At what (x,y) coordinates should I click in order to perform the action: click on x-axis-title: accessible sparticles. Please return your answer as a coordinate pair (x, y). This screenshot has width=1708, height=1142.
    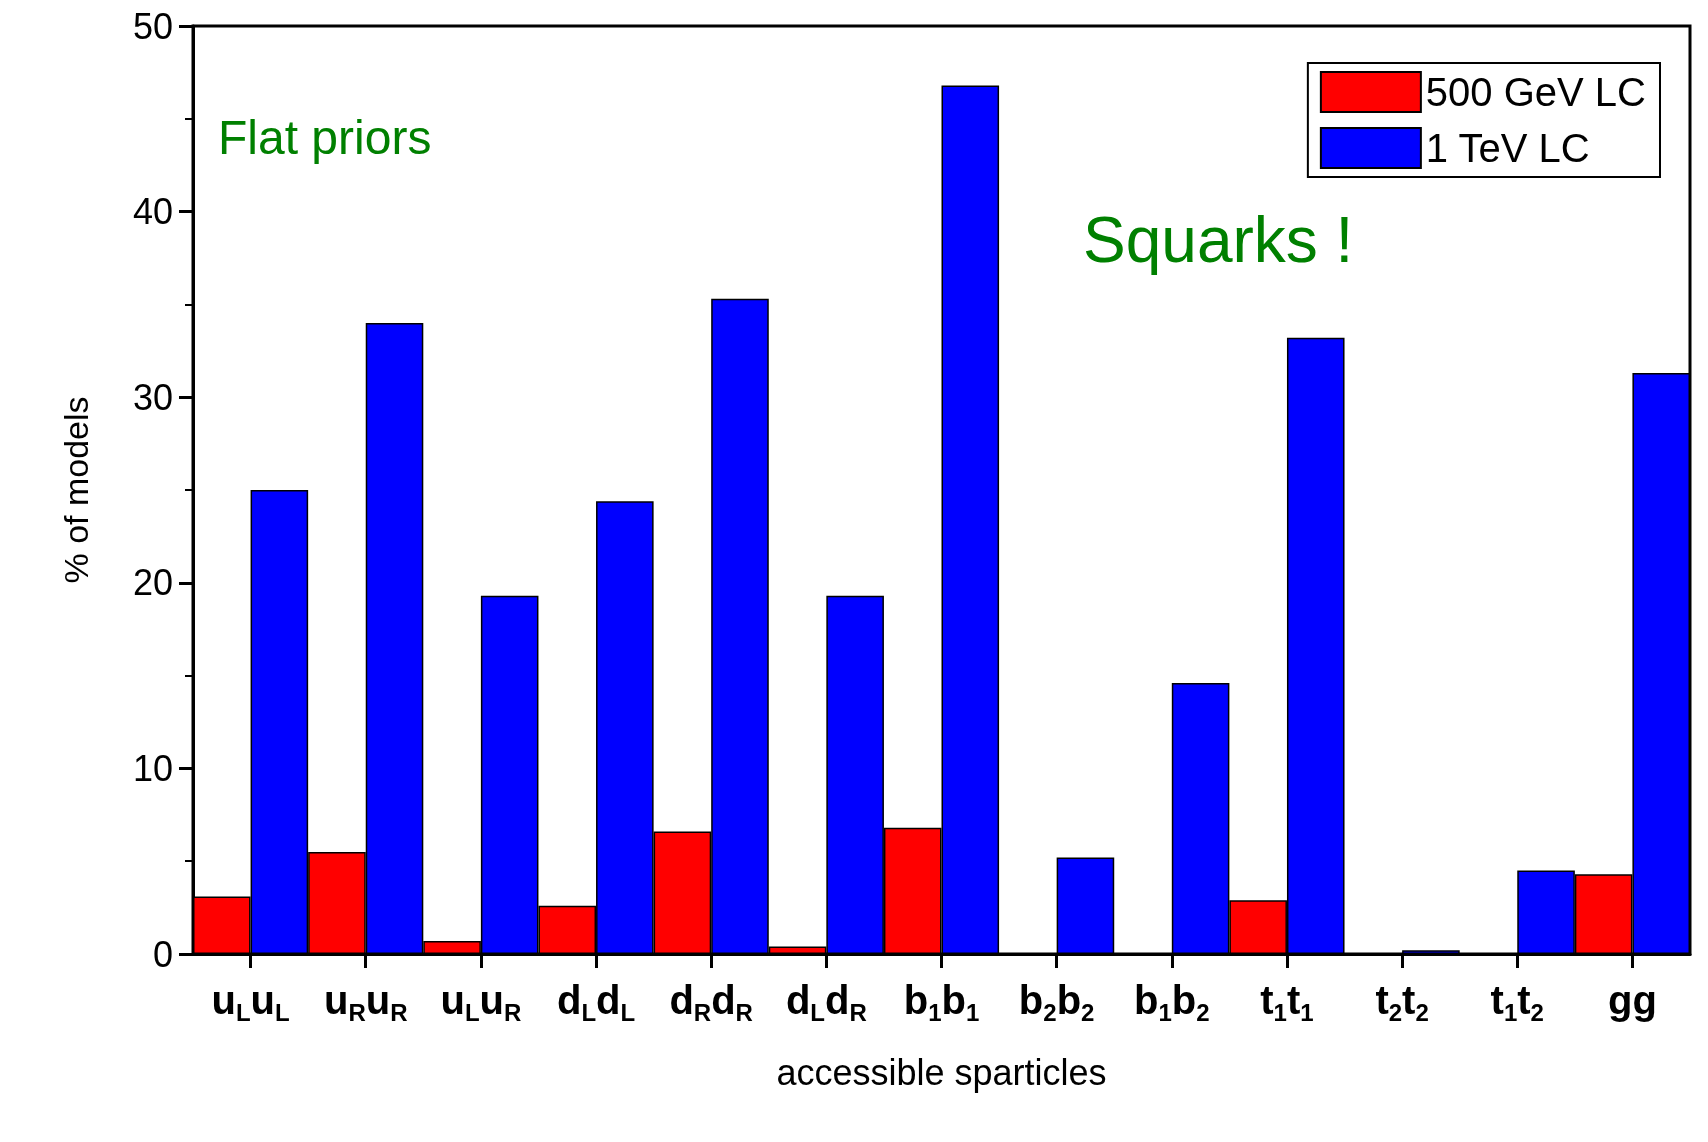
    Looking at the image, I should click on (941, 1072).